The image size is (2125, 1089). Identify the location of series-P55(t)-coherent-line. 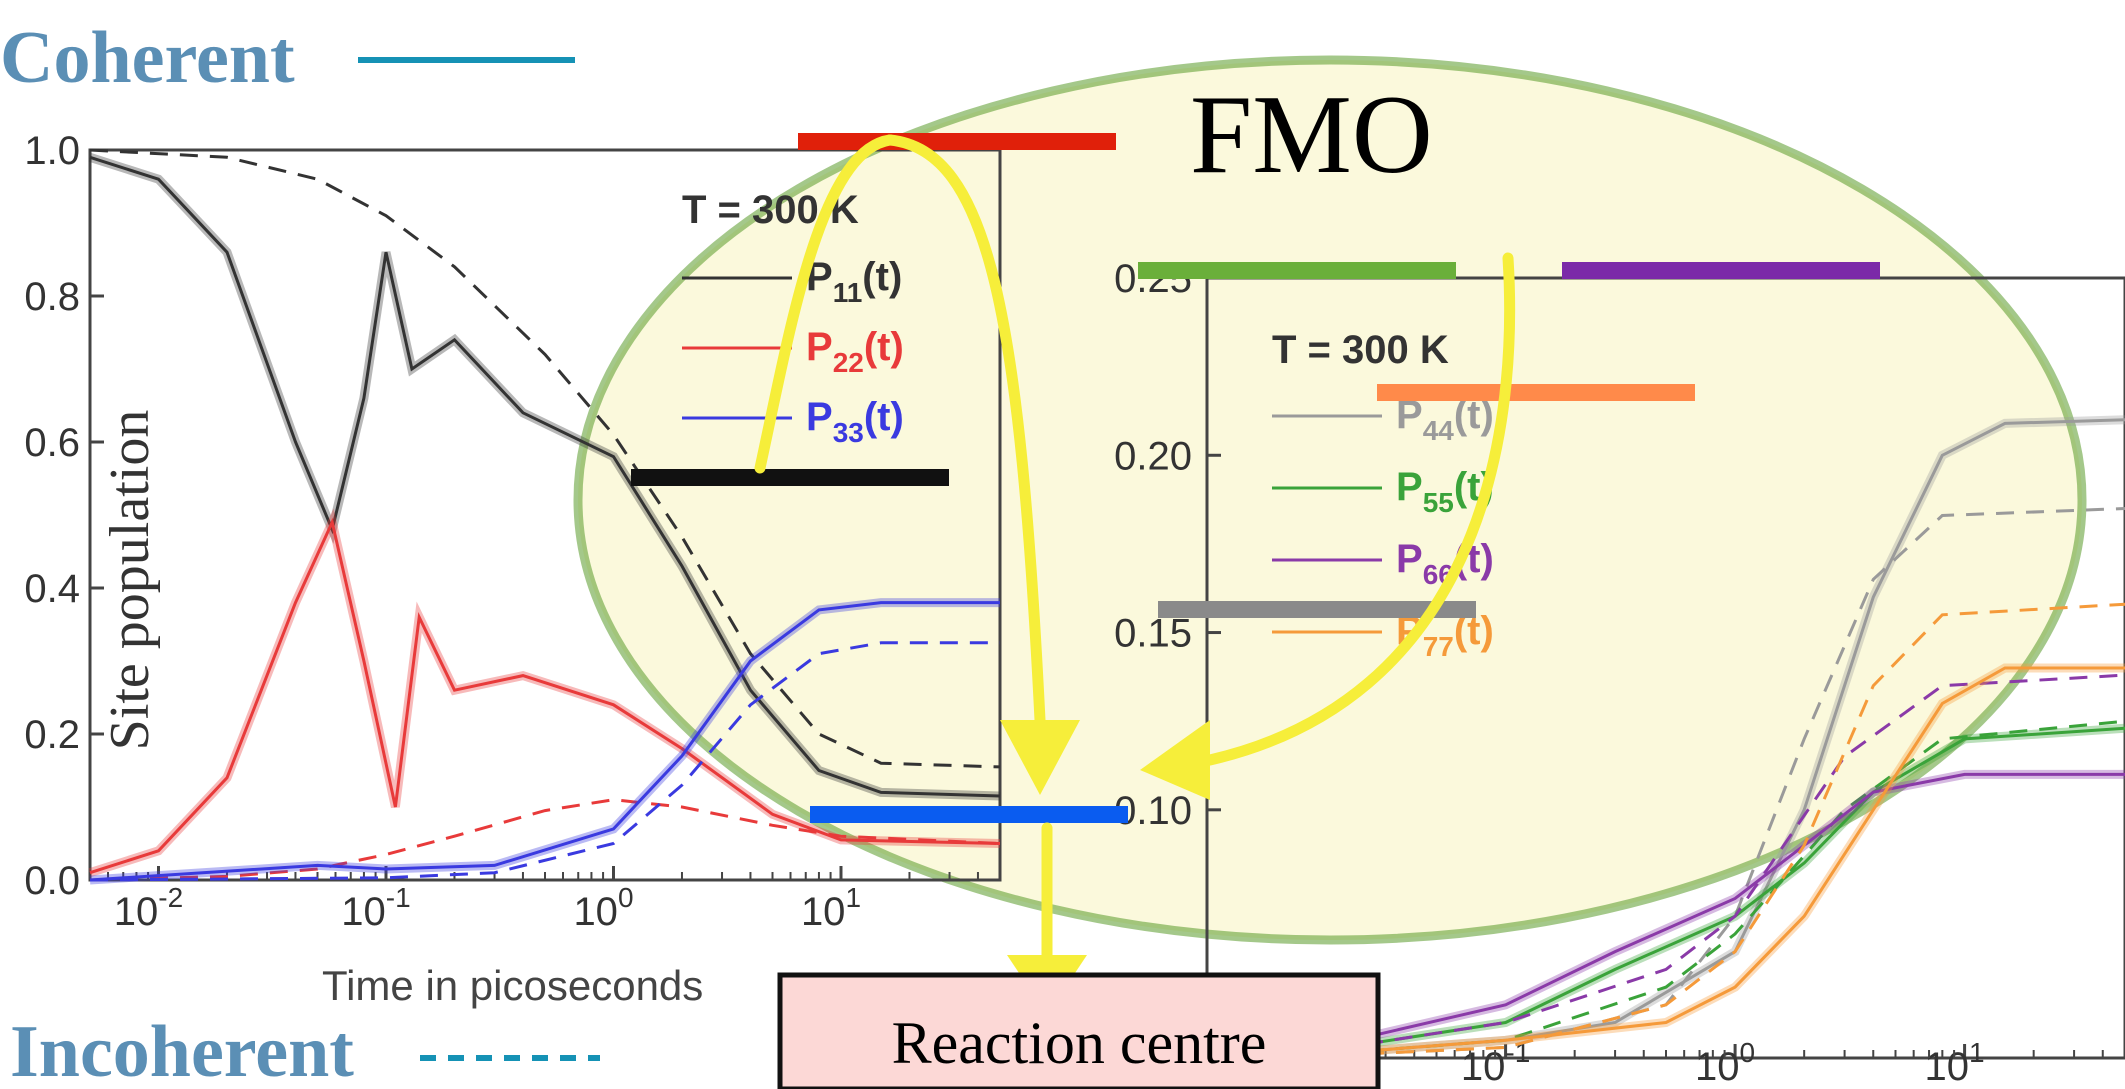
(1700, 893).